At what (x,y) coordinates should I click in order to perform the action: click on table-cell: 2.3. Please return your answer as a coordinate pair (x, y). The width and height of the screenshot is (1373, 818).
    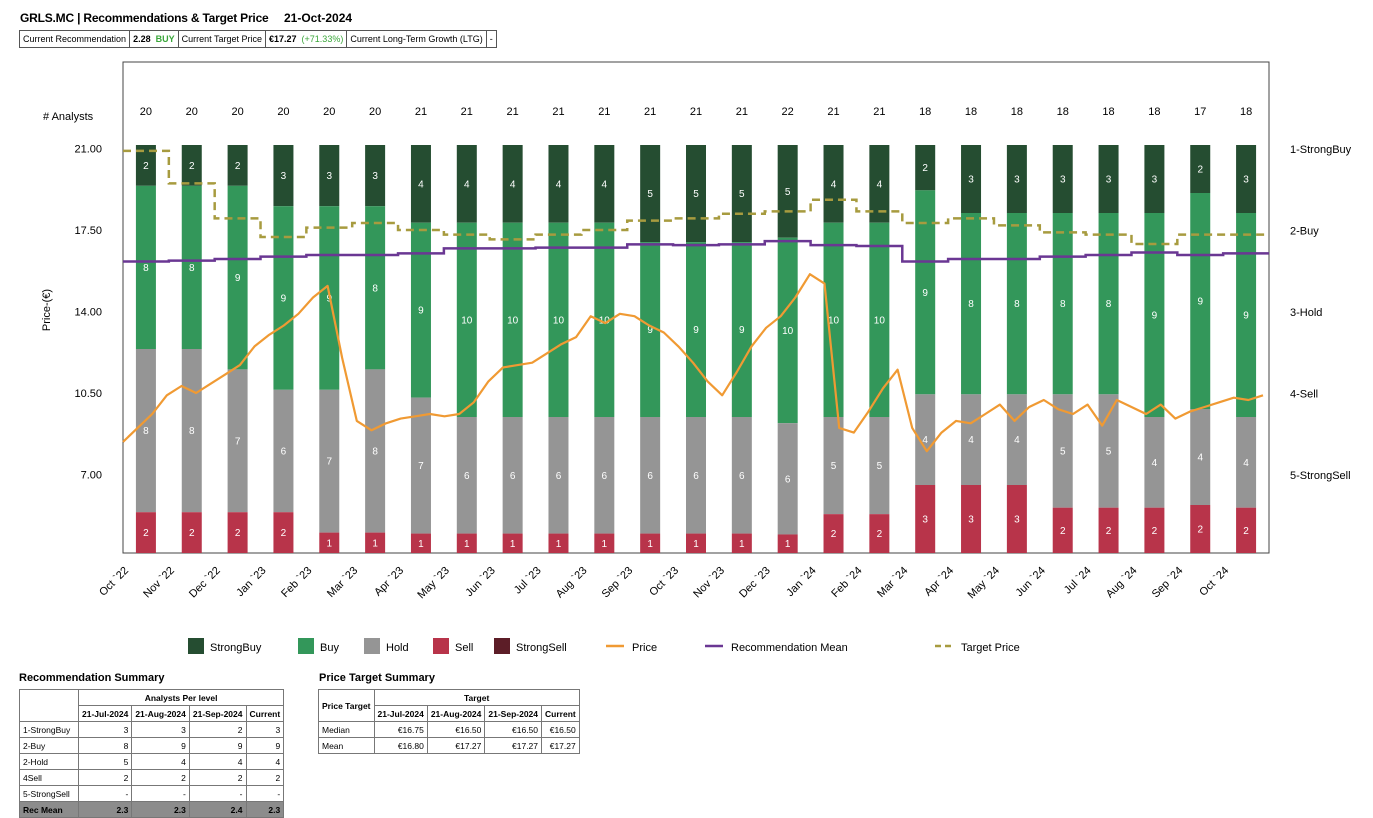
    Looking at the image, I should click on (265, 809).